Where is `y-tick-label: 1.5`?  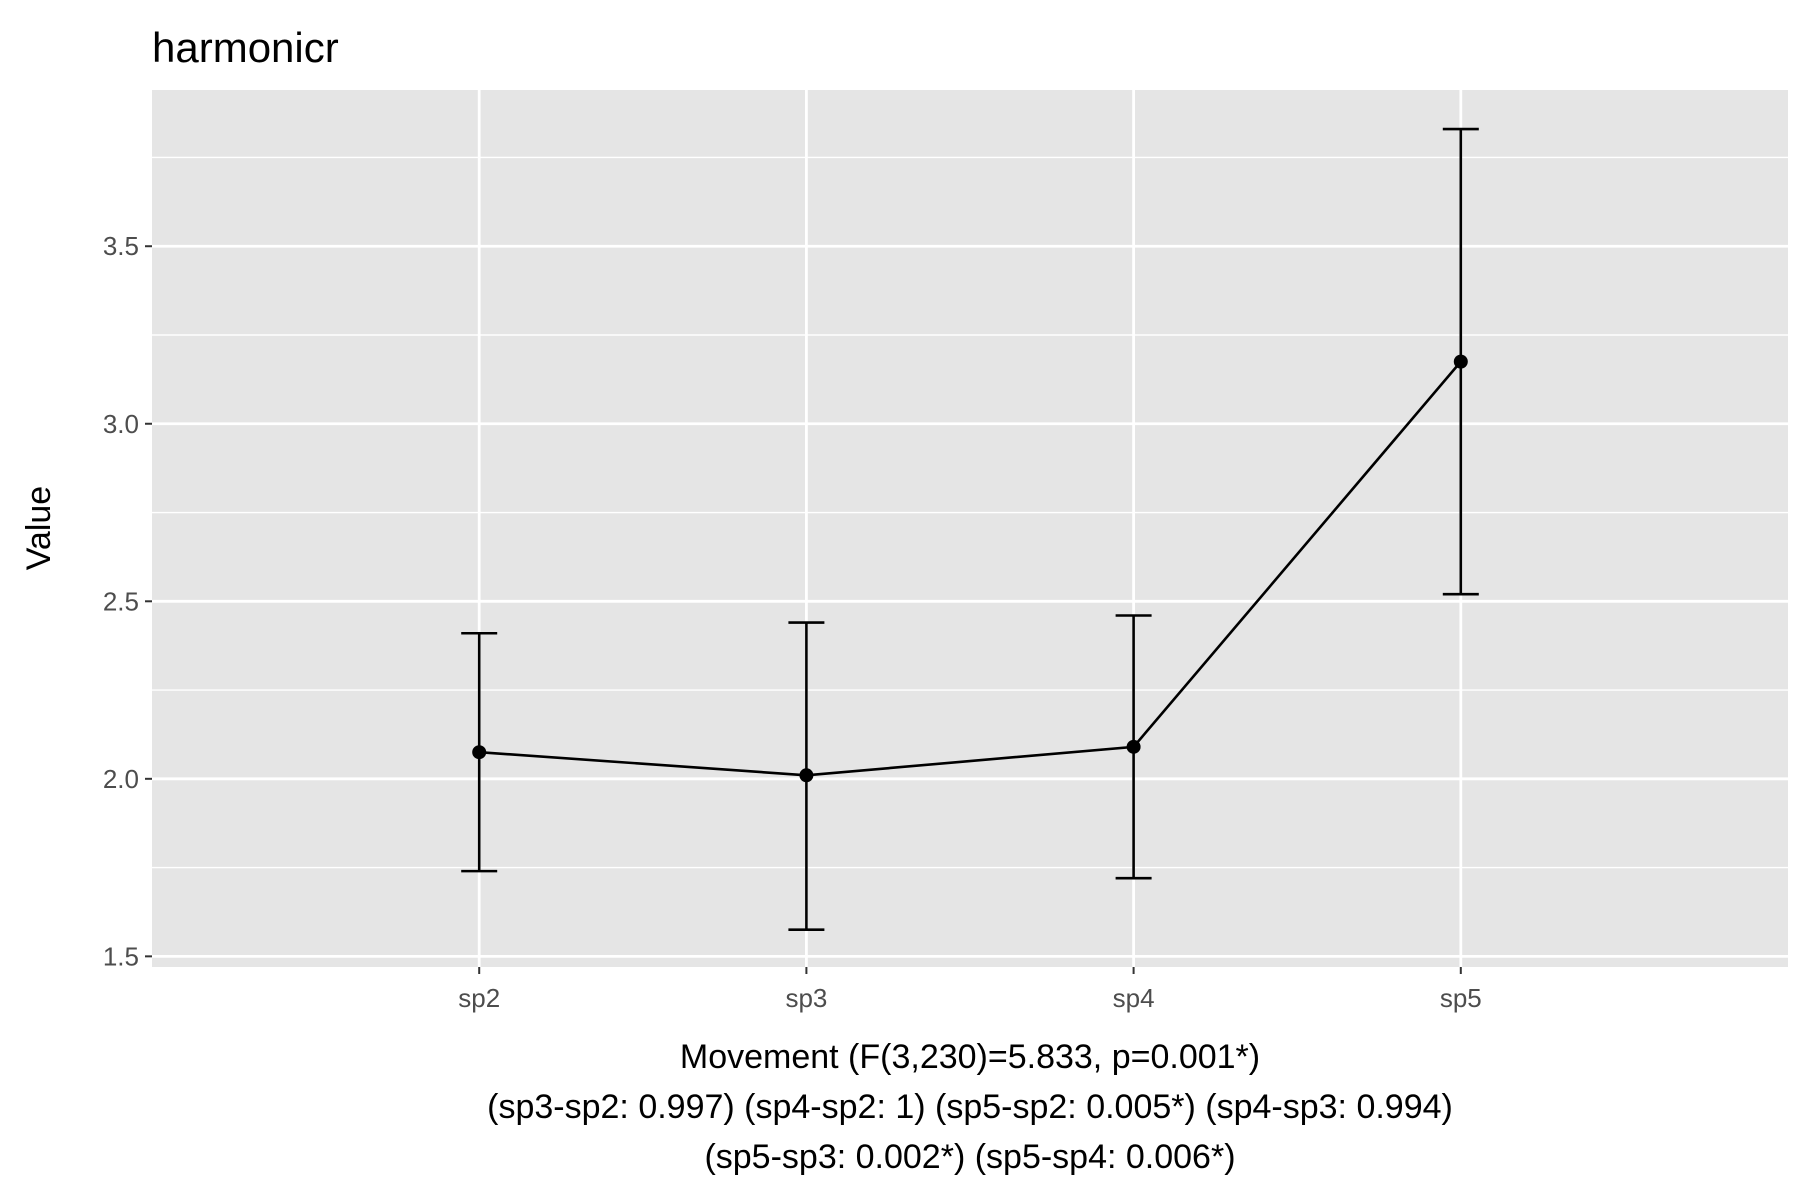 y-tick-label: 1.5 is located at coordinates (121, 956).